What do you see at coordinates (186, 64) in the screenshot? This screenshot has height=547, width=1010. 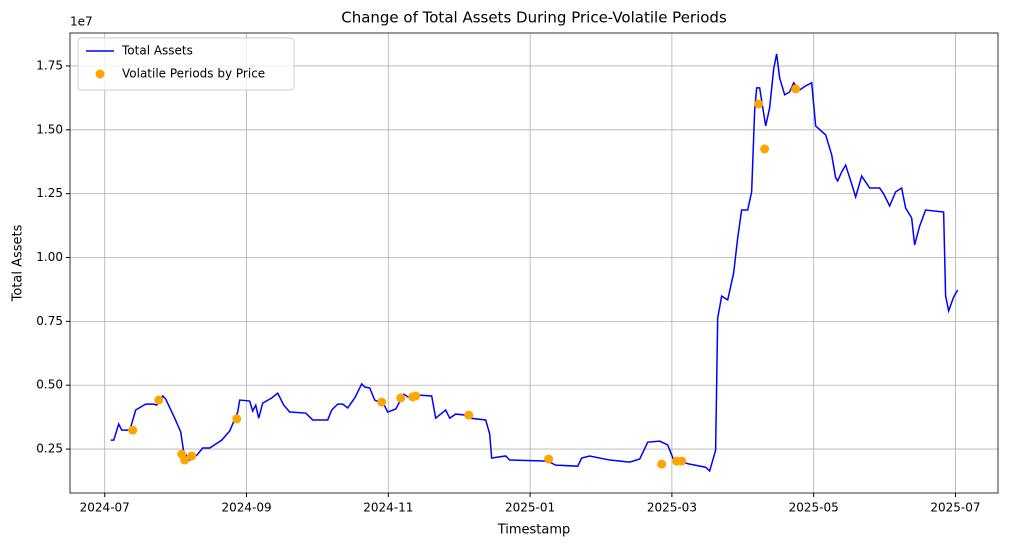 I see `legend-box` at bounding box center [186, 64].